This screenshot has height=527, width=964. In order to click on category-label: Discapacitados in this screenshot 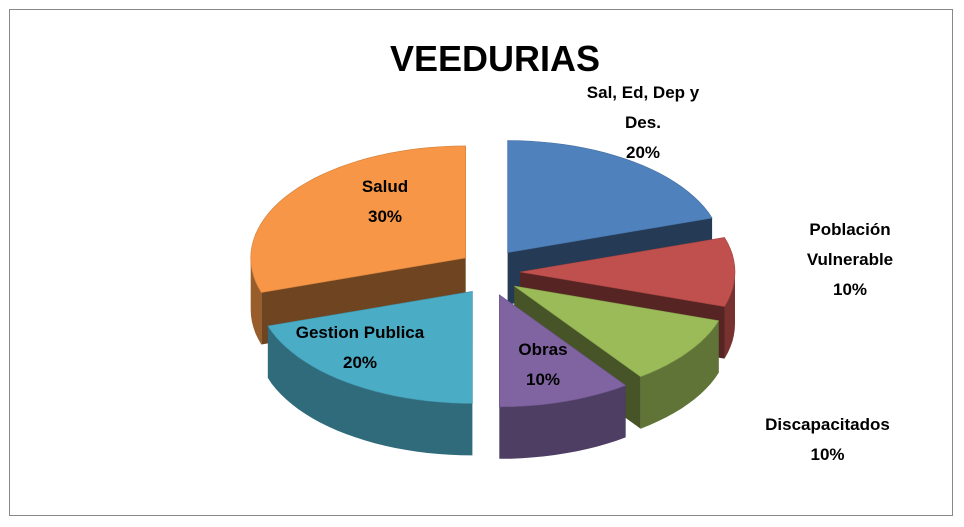, I will do `click(827, 424)`.